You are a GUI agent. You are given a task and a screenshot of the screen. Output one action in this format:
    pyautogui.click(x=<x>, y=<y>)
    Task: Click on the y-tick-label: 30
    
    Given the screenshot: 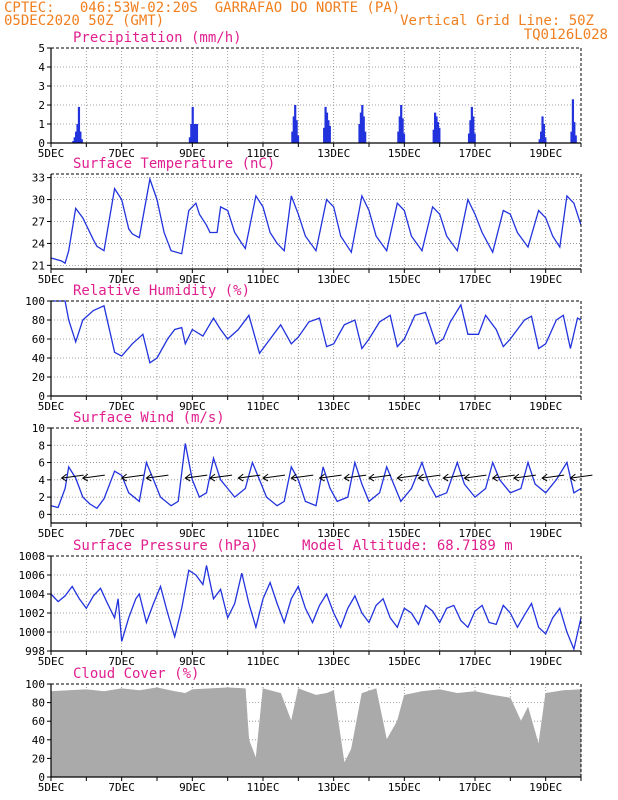 What is the action you would take?
    pyautogui.click(x=38, y=200)
    